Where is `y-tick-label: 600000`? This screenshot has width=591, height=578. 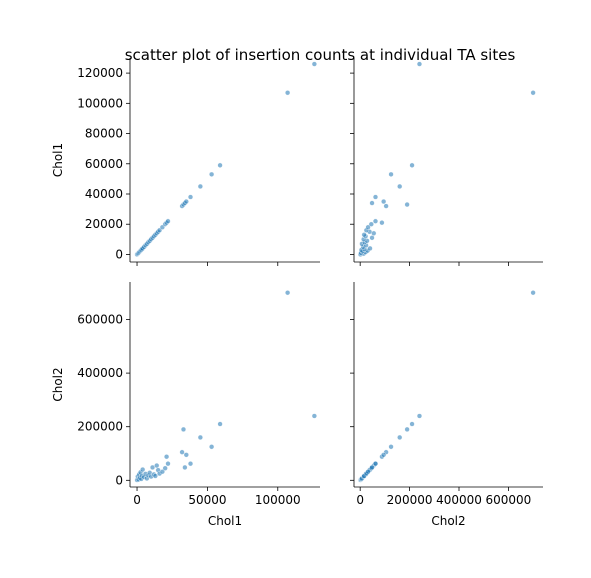 y-tick-label: 600000 is located at coordinates (100, 320).